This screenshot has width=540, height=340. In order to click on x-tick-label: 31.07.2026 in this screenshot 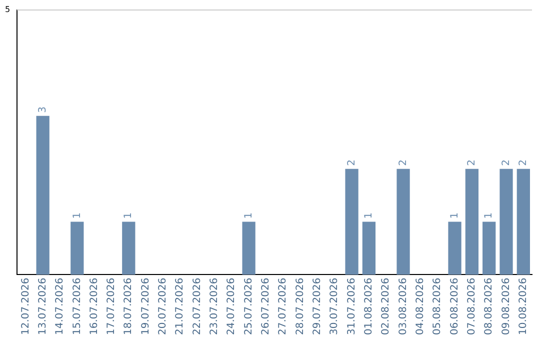, I will do `click(352, 307)`.